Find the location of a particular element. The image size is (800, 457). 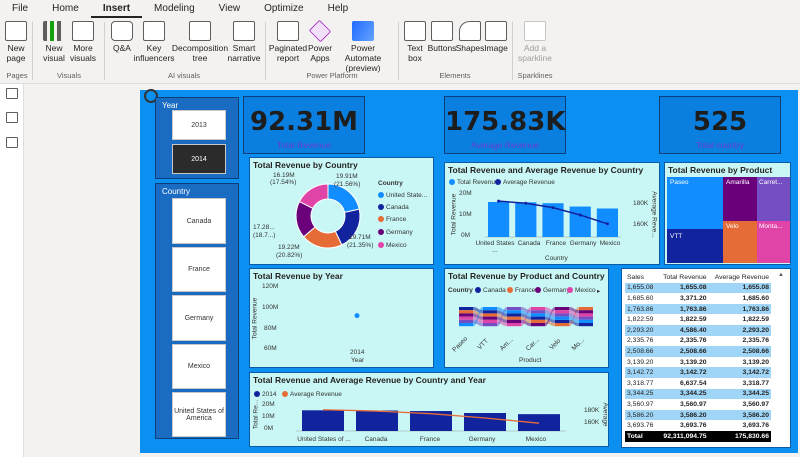

text-box-icon is located at coordinates (415, 31).